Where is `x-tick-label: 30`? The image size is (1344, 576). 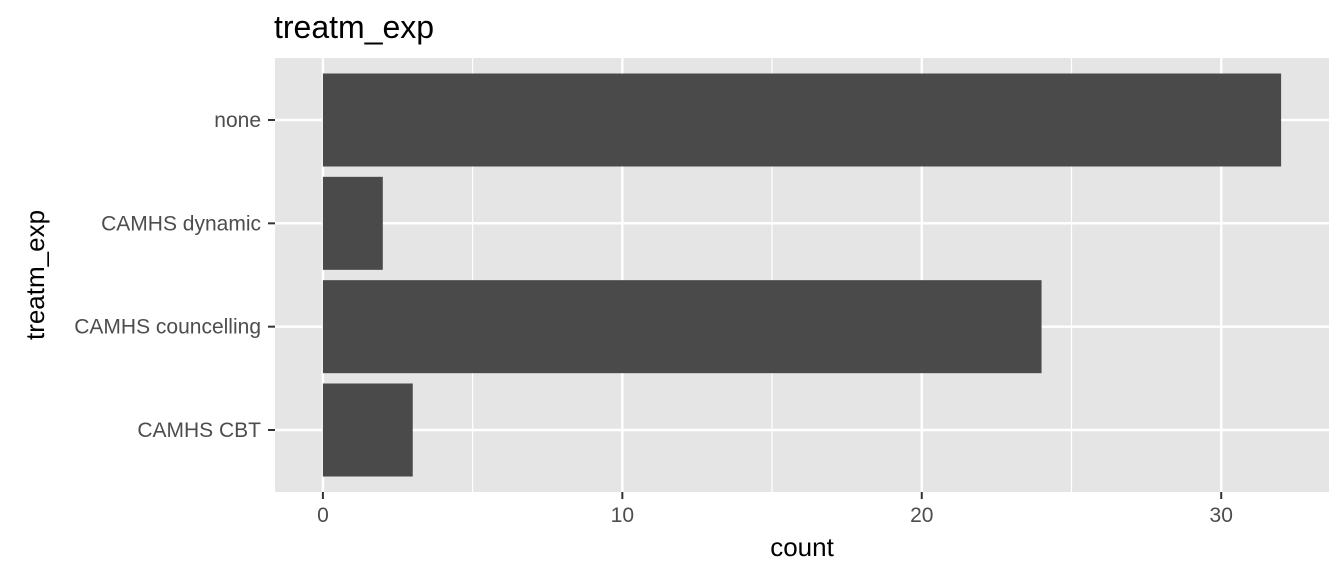 x-tick-label: 30 is located at coordinates (1221, 515).